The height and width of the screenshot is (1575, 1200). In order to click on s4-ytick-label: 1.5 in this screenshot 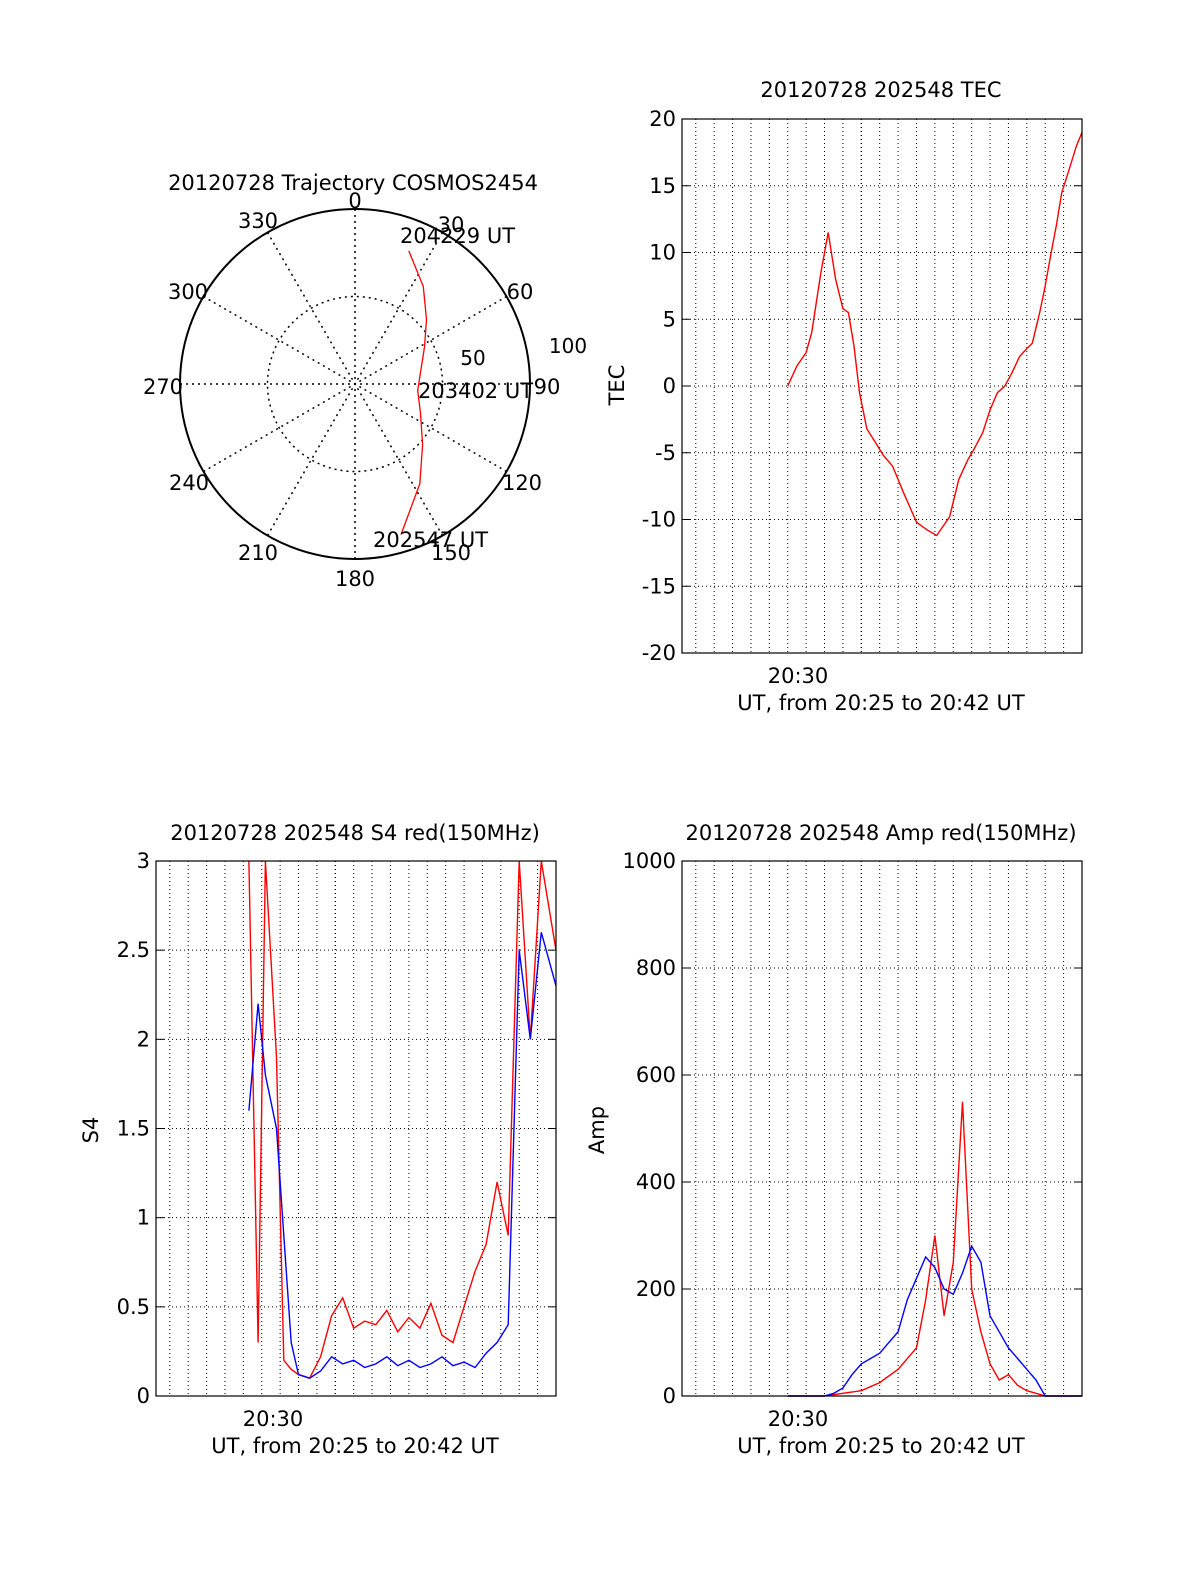, I will do `click(133, 1129)`.